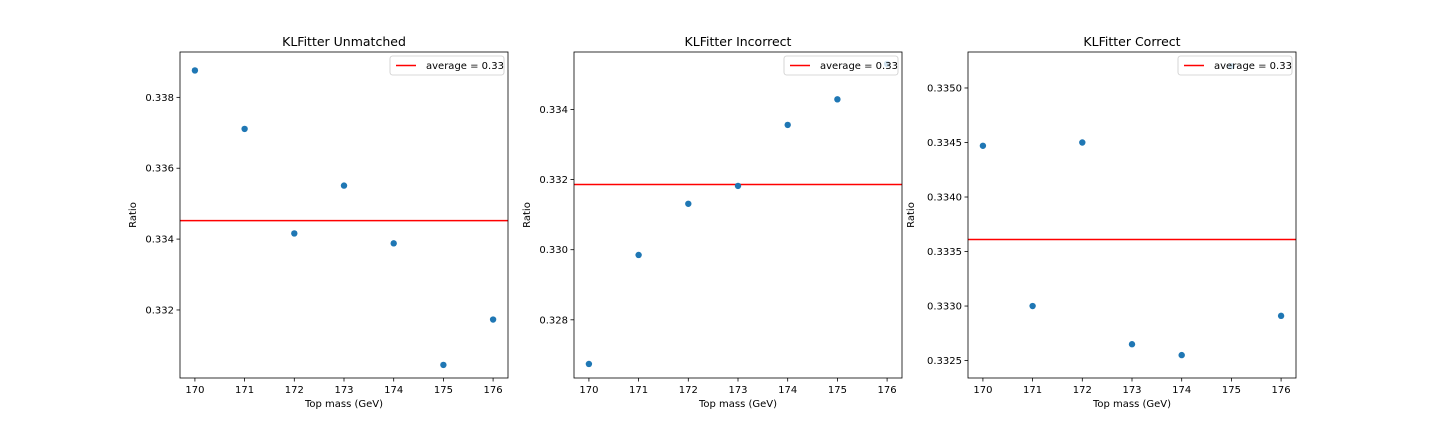 The image size is (1440, 432). What do you see at coordinates (553, 320) in the screenshot?
I see `y-tick-label: 0.328` at bounding box center [553, 320].